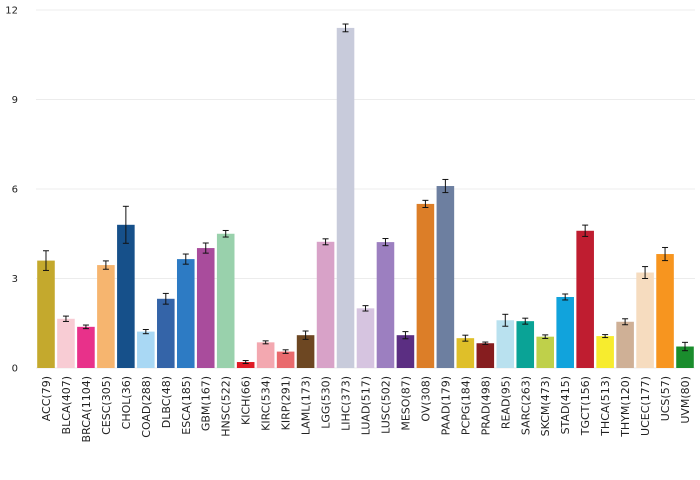 The image size is (700, 480). What do you see at coordinates (525, 321) in the screenshot?
I see `error-bar-sarc` at bounding box center [525, 321].